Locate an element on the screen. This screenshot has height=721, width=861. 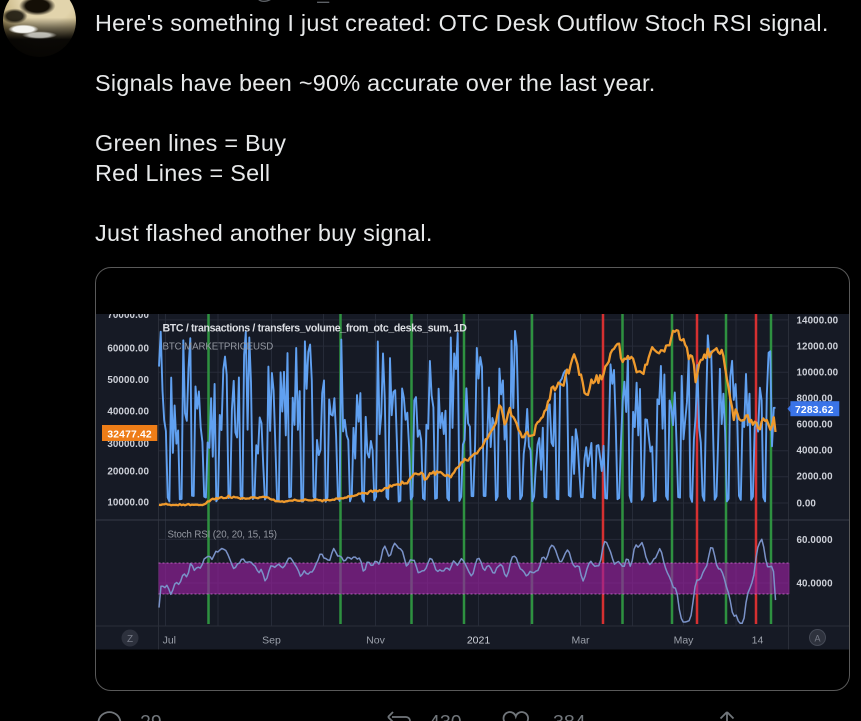
svg-text: Jul is located at coordinates (169, 641).